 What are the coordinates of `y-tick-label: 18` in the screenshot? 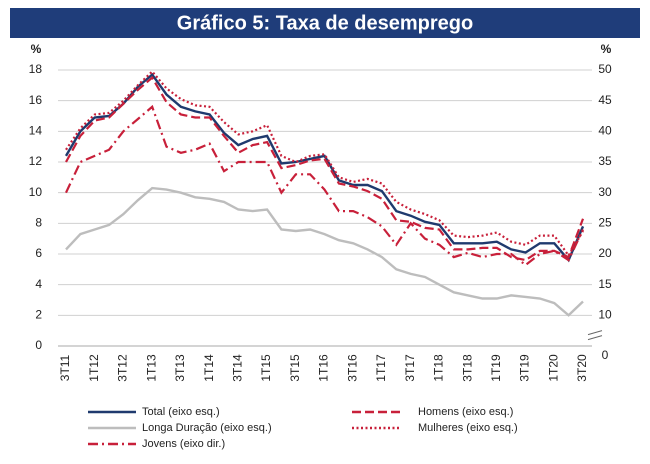 It's located at (36, 69).